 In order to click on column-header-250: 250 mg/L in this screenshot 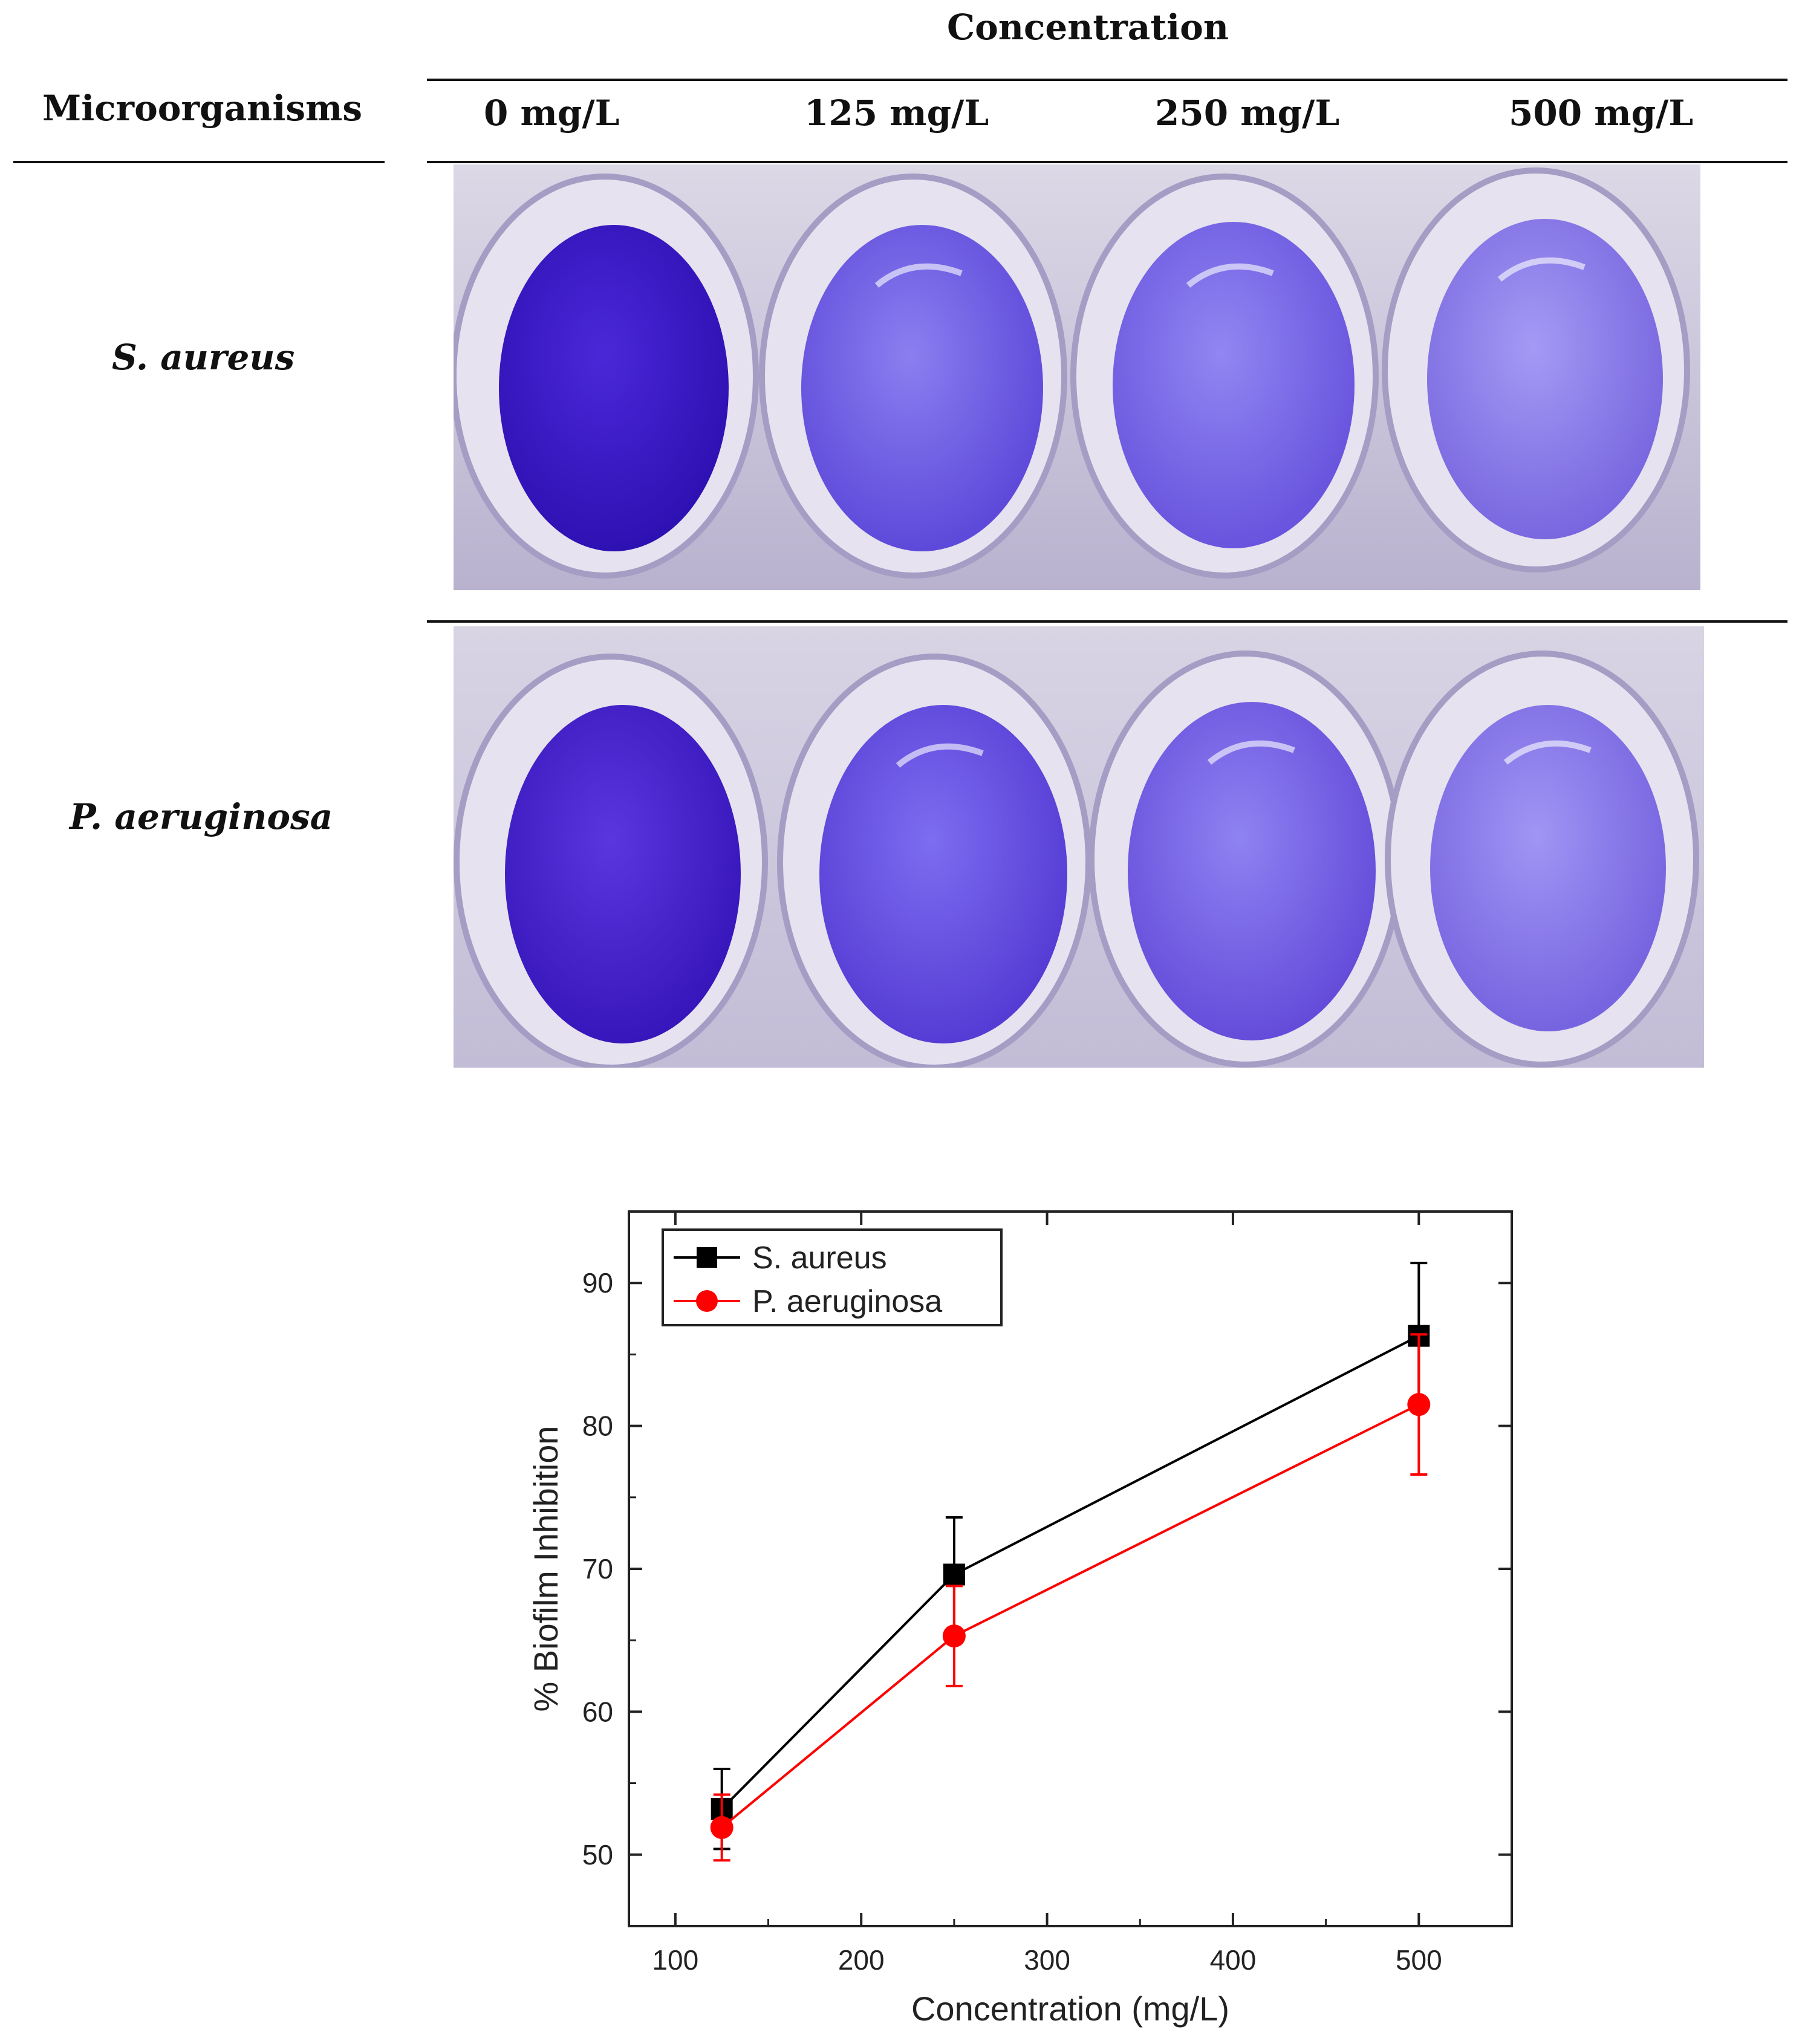, I will do `click(1247, 113)`.